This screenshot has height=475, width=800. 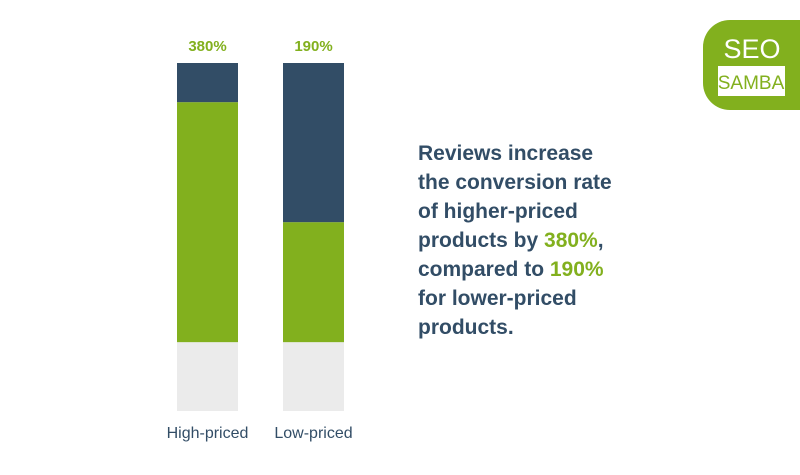 I want to click on highlight-text: 190%, so click(x=577, y=269).